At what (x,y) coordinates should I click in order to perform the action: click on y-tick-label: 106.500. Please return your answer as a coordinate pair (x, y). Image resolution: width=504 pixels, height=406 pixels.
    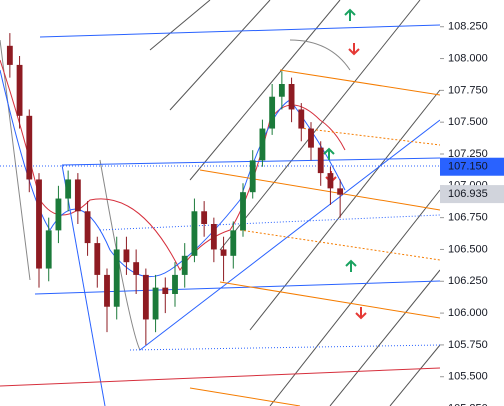
    Looking at the image, I should click on (468, 249).